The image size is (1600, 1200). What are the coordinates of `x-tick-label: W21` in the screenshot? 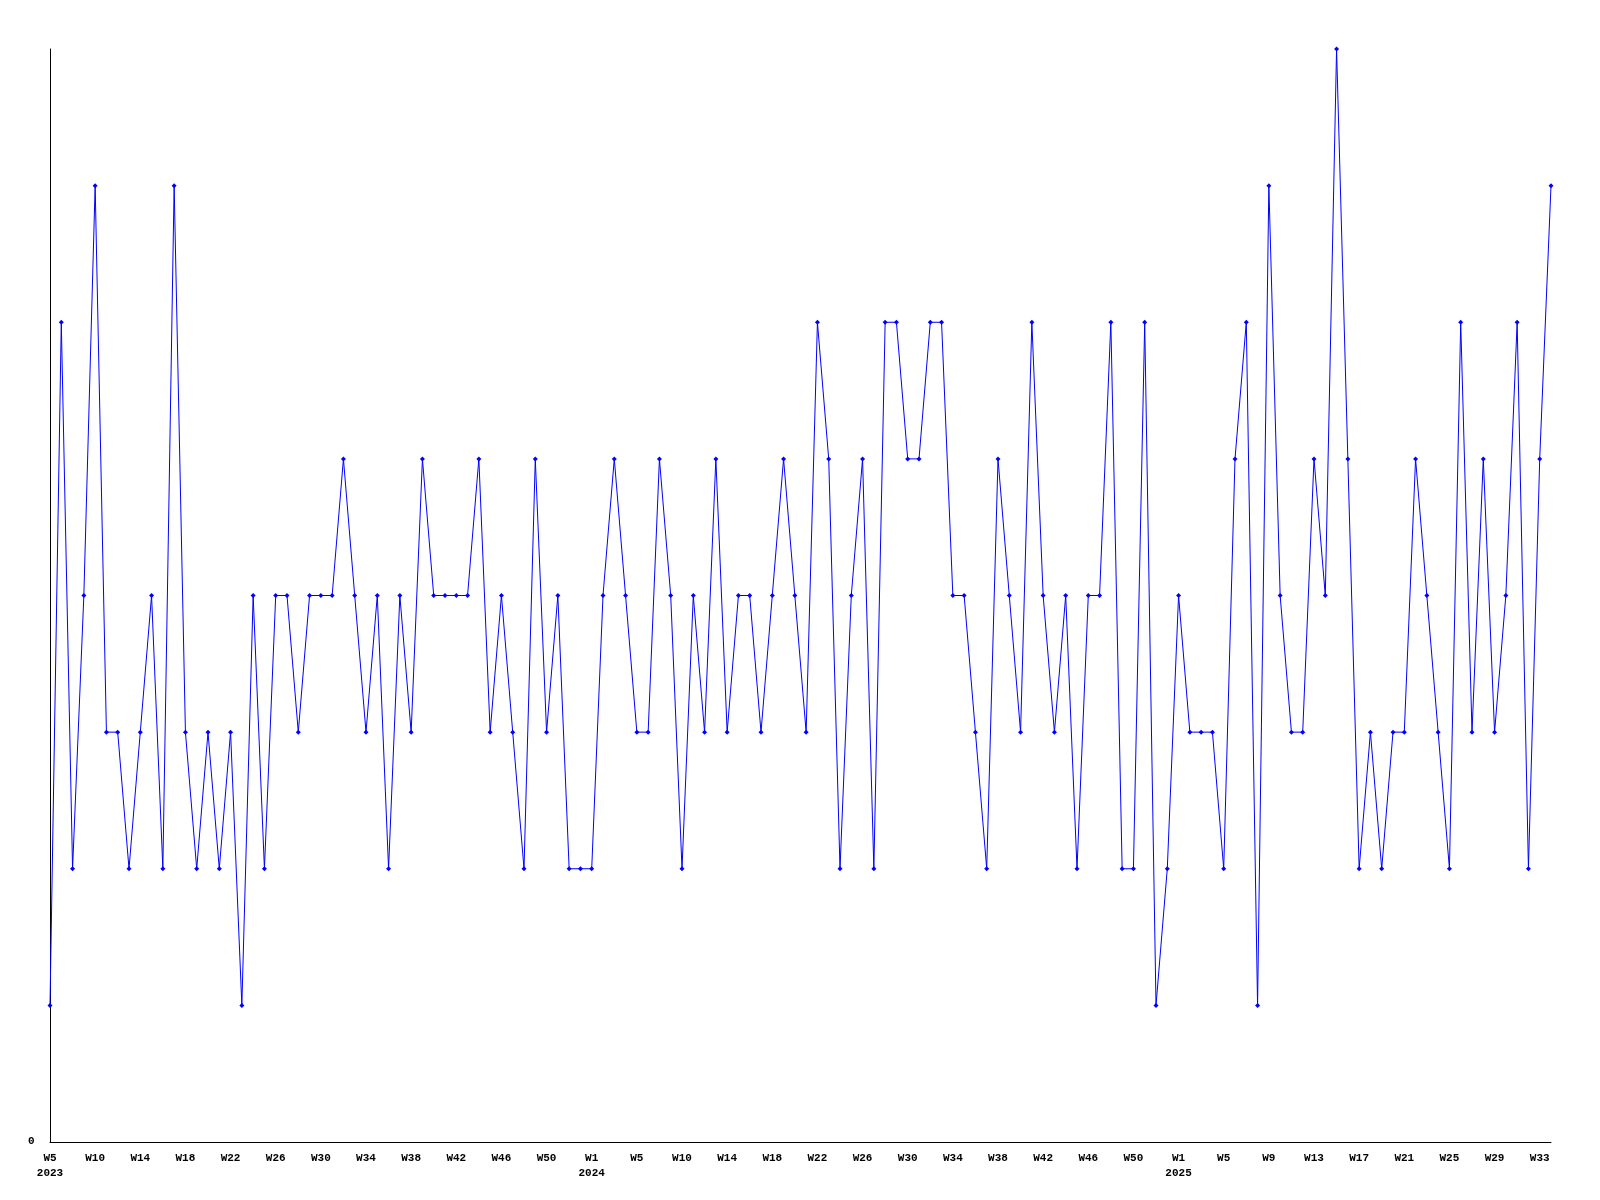 It's located at (1404, 1157).